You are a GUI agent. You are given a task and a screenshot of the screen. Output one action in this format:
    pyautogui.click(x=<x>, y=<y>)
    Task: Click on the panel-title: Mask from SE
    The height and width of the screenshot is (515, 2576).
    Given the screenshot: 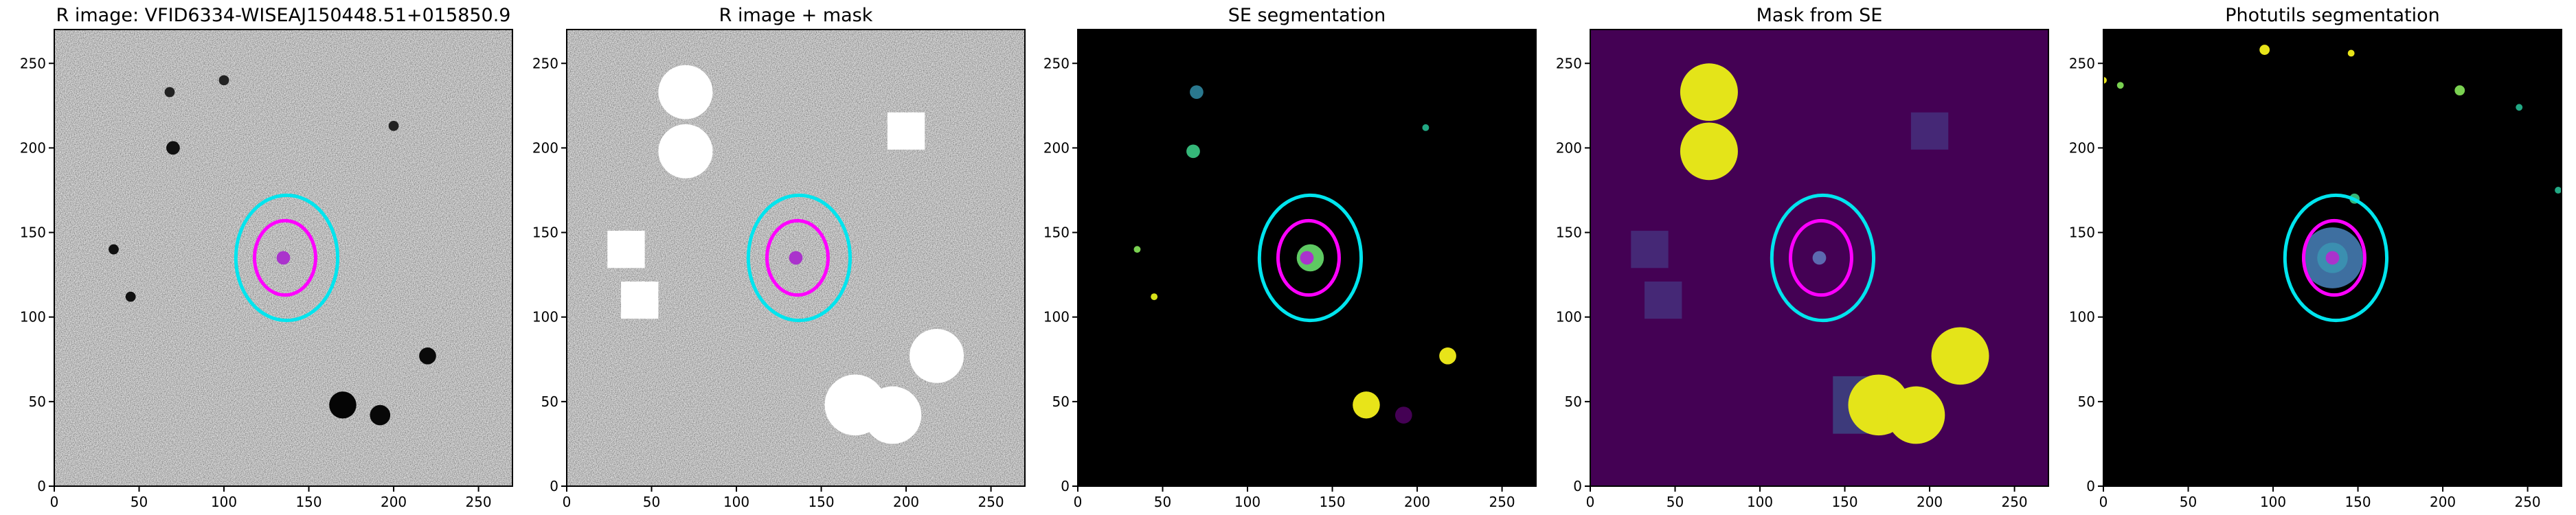 What is the action you would take?
    pyautogui.click(x=1819, y=16)
    